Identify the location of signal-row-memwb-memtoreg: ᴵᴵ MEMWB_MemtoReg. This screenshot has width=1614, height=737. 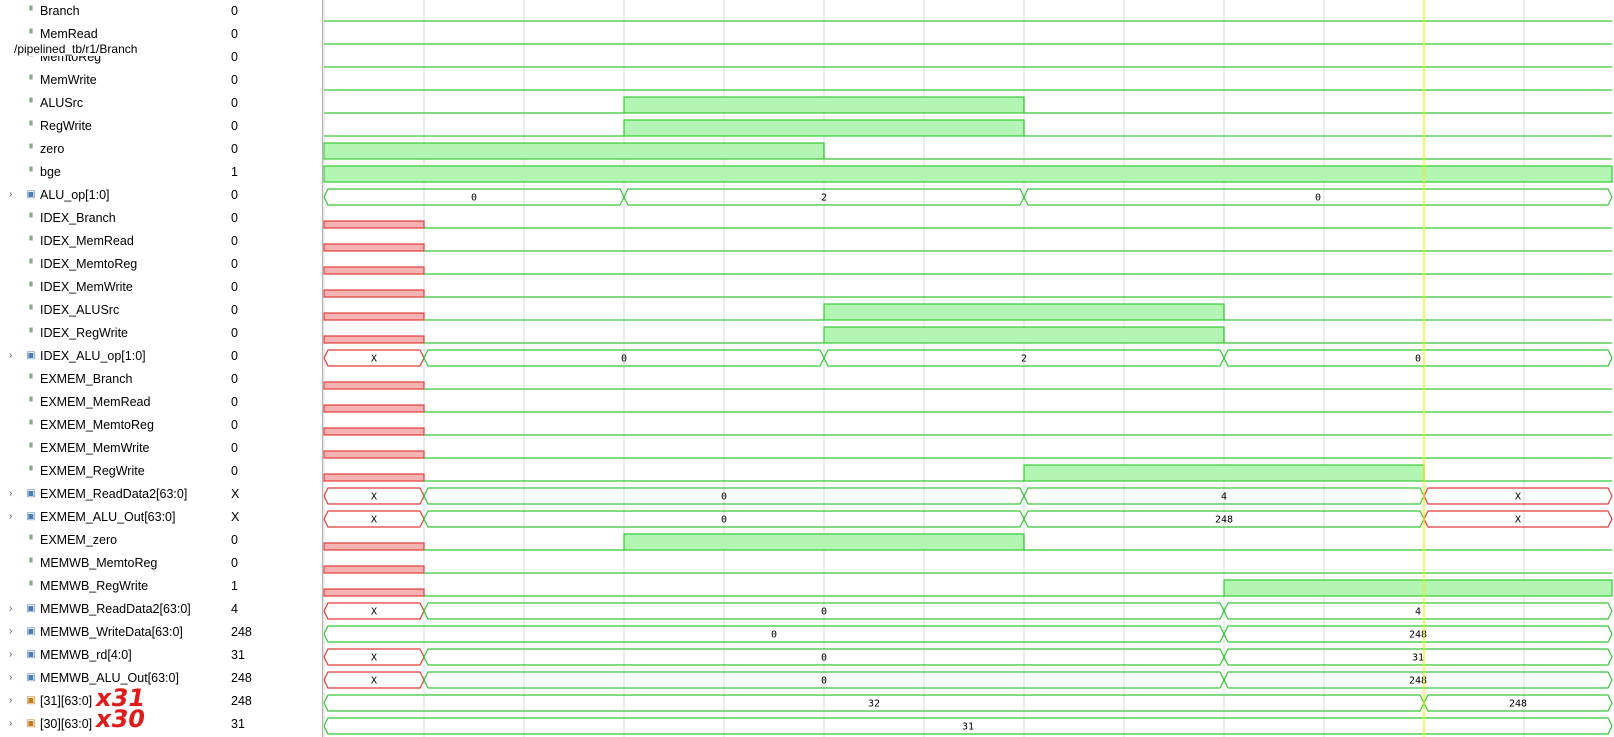
(111, 563).